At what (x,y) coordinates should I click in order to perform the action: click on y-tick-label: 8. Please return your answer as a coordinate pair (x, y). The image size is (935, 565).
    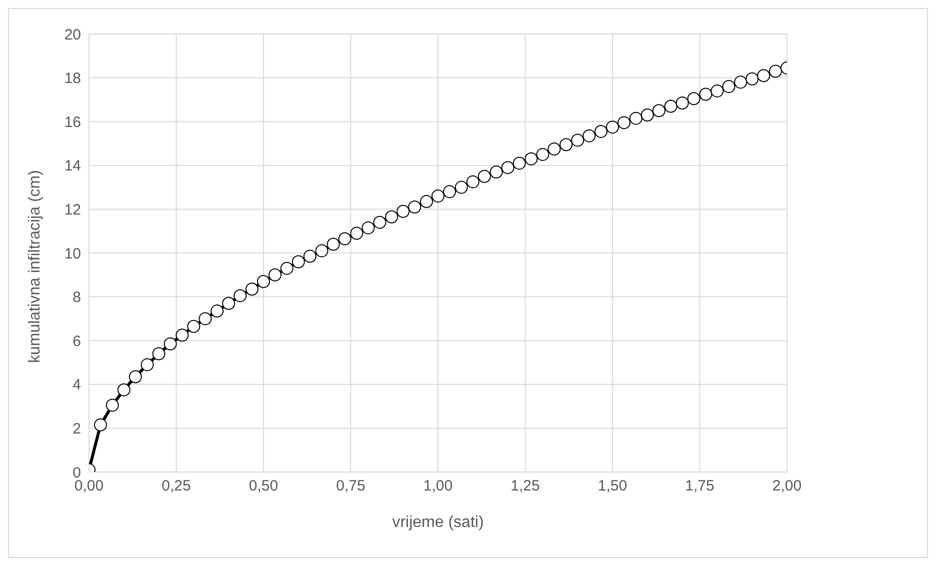
    Looking at the image, I should click on (76, 297).